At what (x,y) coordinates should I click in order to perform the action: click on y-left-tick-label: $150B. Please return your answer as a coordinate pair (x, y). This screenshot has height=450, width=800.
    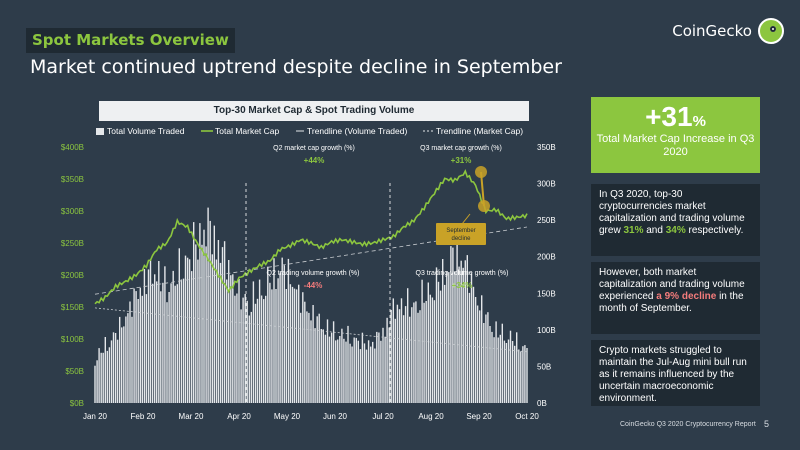
    Looking at the image, I should click on (72, 307).